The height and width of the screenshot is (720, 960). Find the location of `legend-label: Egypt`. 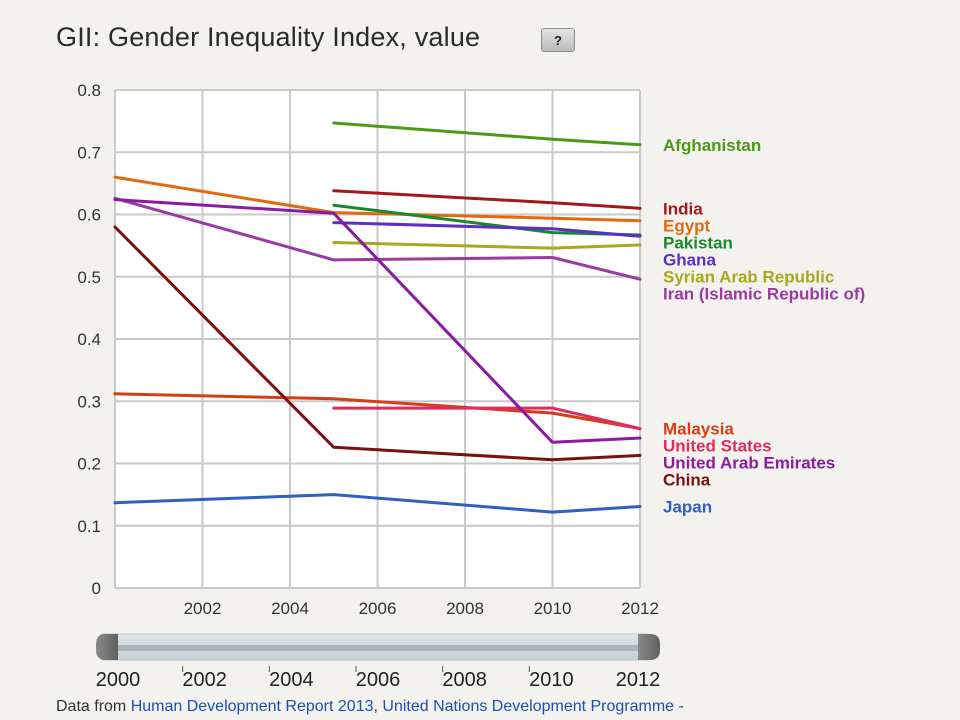

legend-label: Egypt is located at coordinates (687, 225).